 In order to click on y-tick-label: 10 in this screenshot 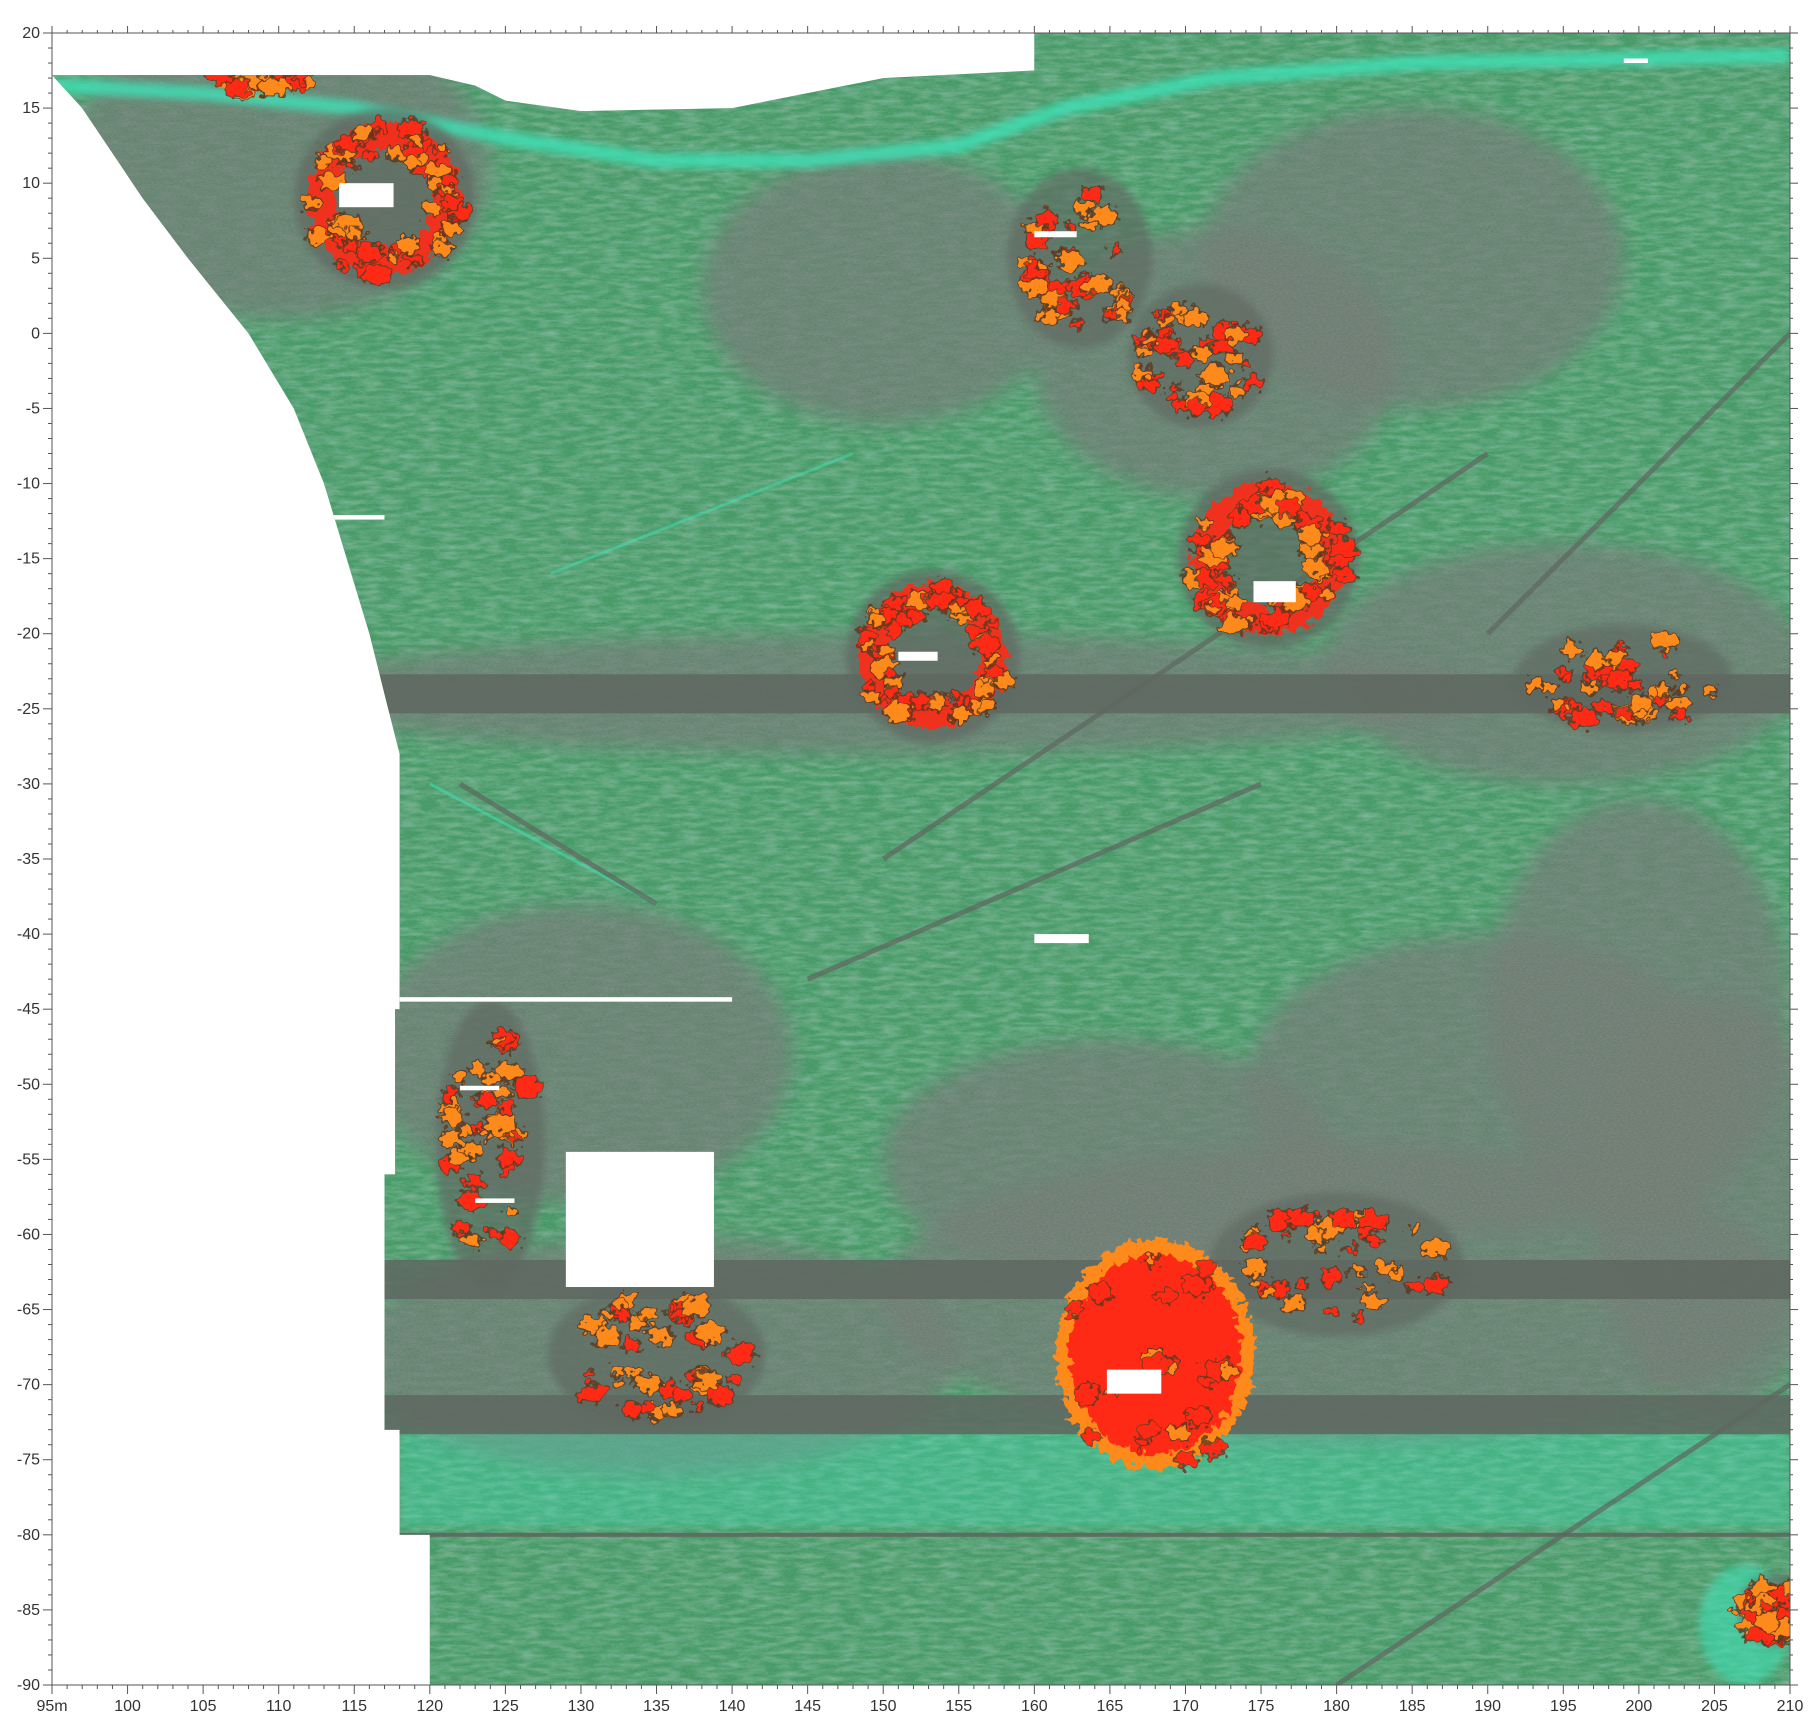, I will do `click(31, 183)`.